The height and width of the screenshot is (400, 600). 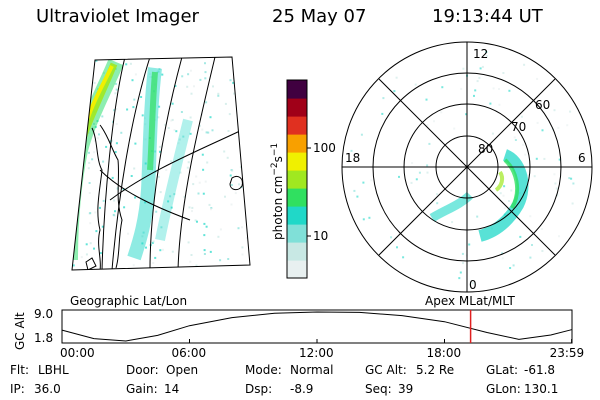 What do you see at coordinates (317, 326) in the screenshot?
I see `gc-alt-frame` at bounding box center [317, 326].